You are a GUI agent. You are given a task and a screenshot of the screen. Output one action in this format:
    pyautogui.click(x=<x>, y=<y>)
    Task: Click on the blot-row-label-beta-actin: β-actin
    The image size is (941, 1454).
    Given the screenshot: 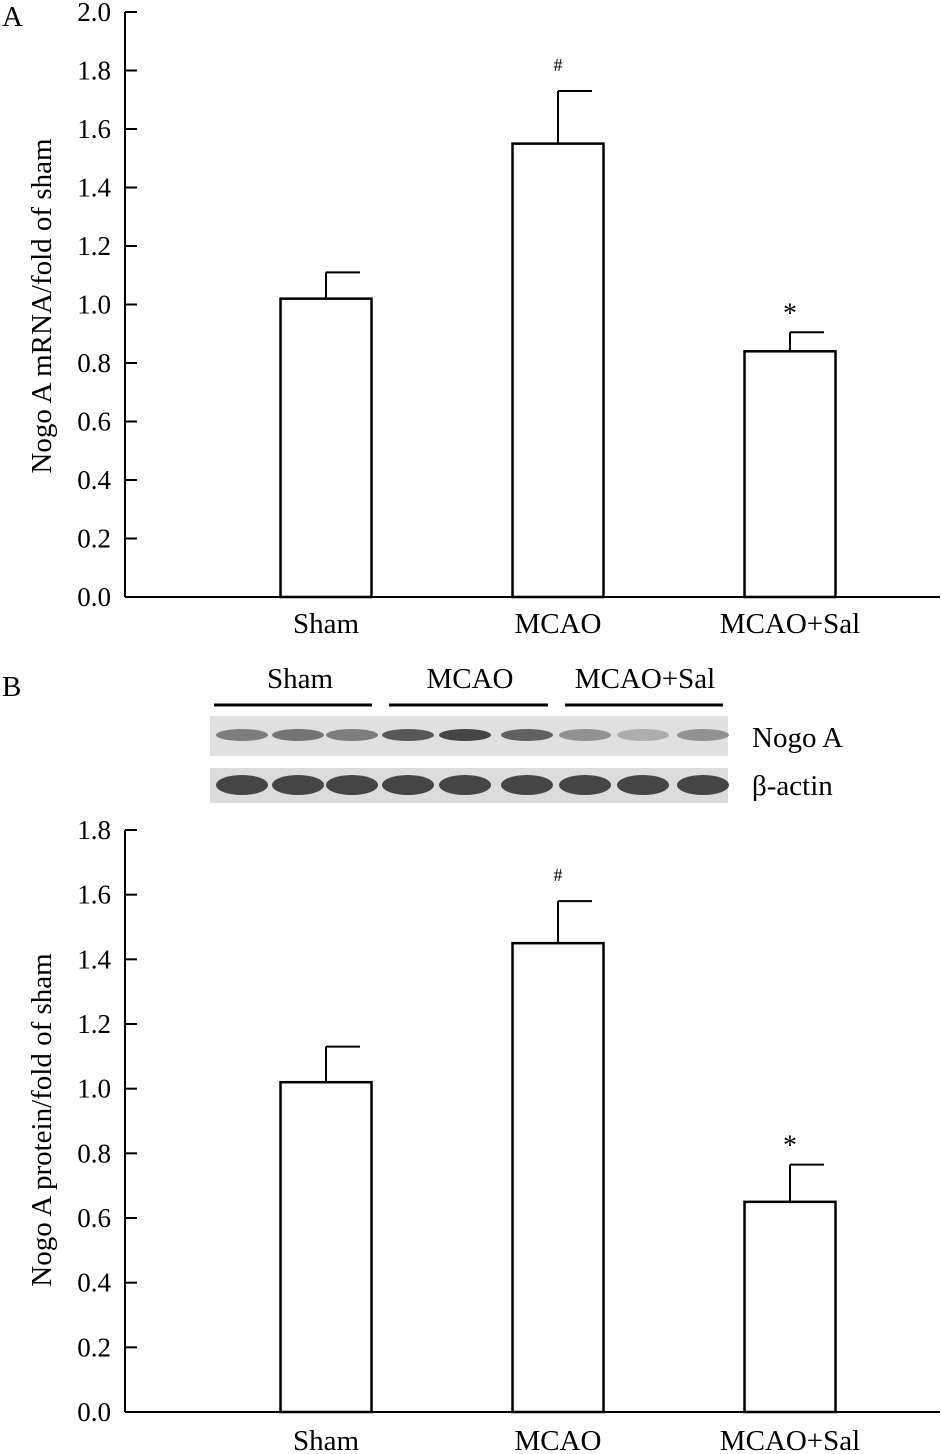 What is the action you would take?
    pyautogui.click(x=792, y=786)
    